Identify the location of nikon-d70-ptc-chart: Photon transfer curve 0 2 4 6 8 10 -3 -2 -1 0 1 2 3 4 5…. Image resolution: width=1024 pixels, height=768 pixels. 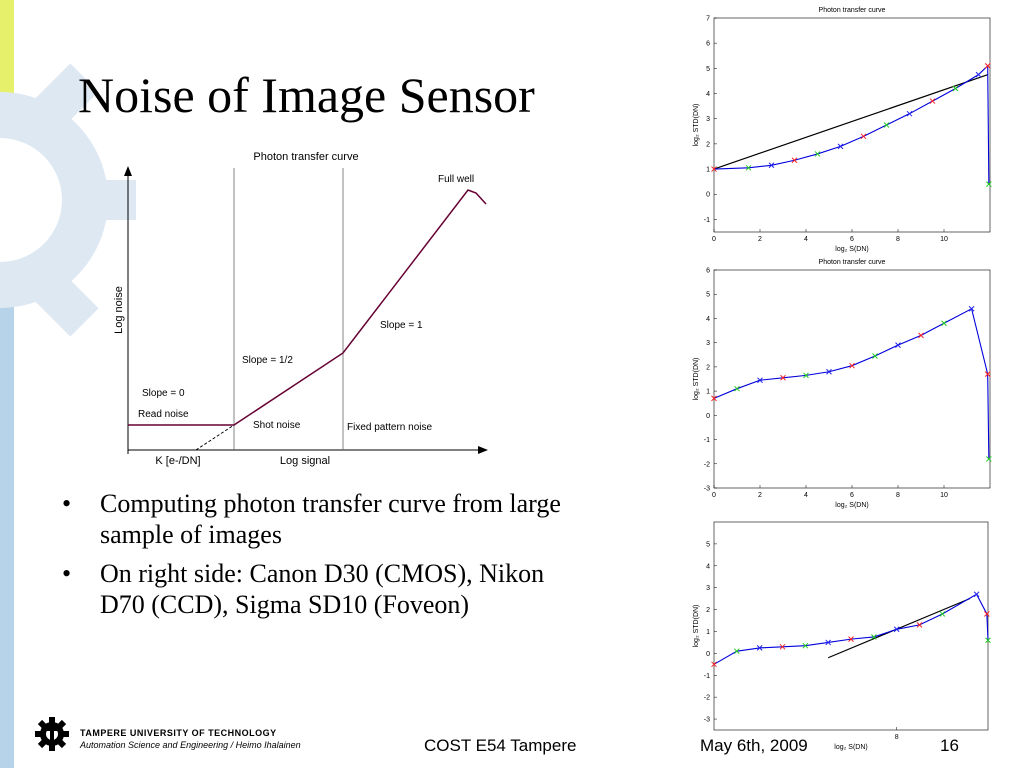
(842, 384).